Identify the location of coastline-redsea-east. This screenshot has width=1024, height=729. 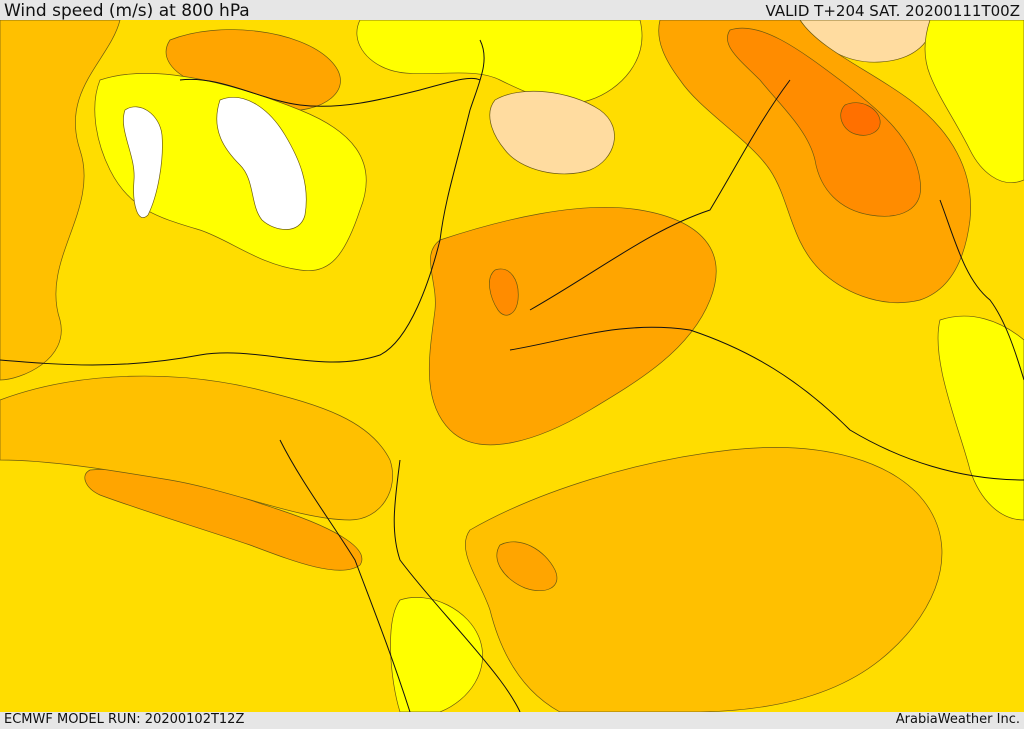
(457, 585).